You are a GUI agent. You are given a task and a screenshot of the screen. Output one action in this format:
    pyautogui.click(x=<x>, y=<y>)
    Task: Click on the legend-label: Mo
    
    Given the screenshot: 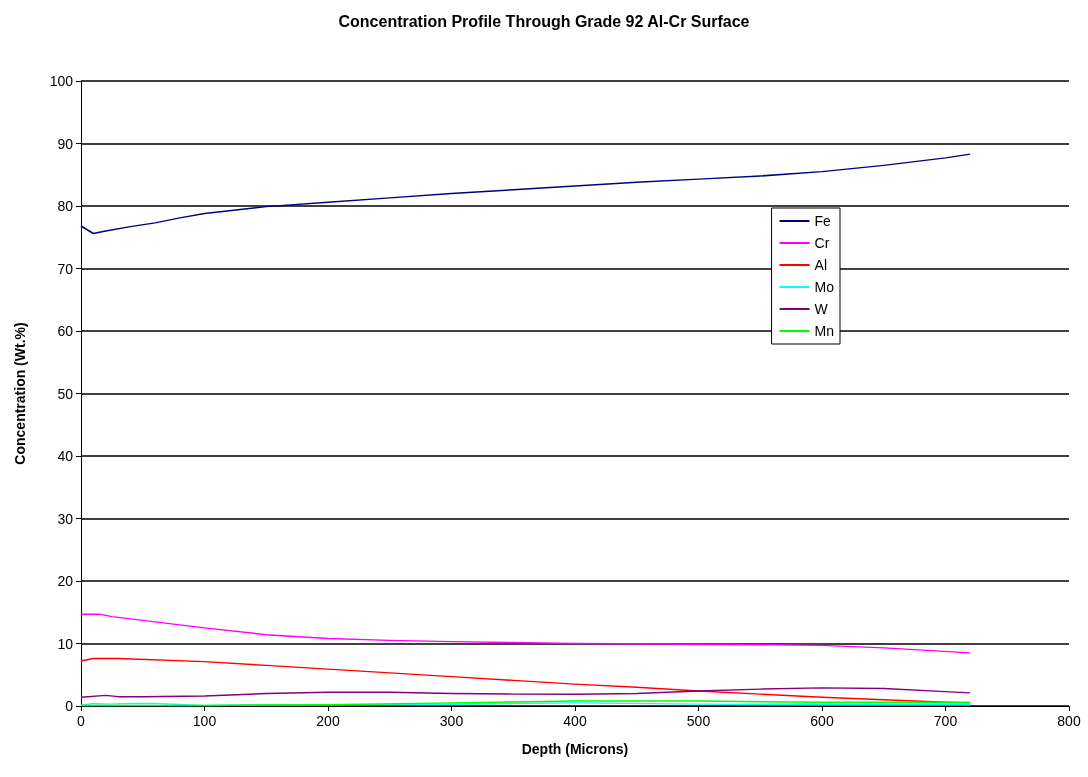 What is the action you would take?
    pyautogui.click(x=824, y=287)
    